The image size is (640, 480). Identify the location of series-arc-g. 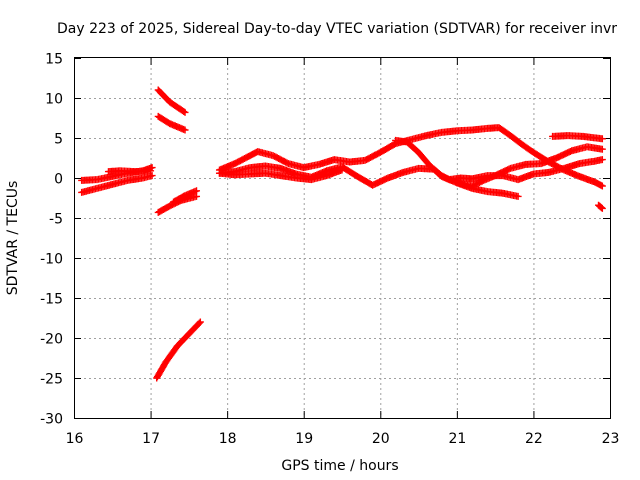
(529, 166).